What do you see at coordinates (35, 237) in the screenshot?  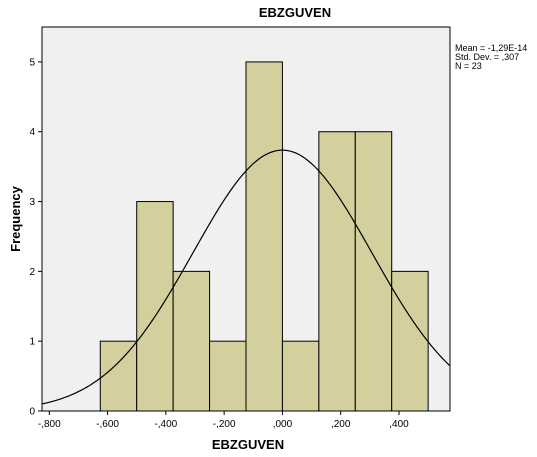 I see `y-axis: 0 1 2 3 4 5` at bounding box center [35, 237].